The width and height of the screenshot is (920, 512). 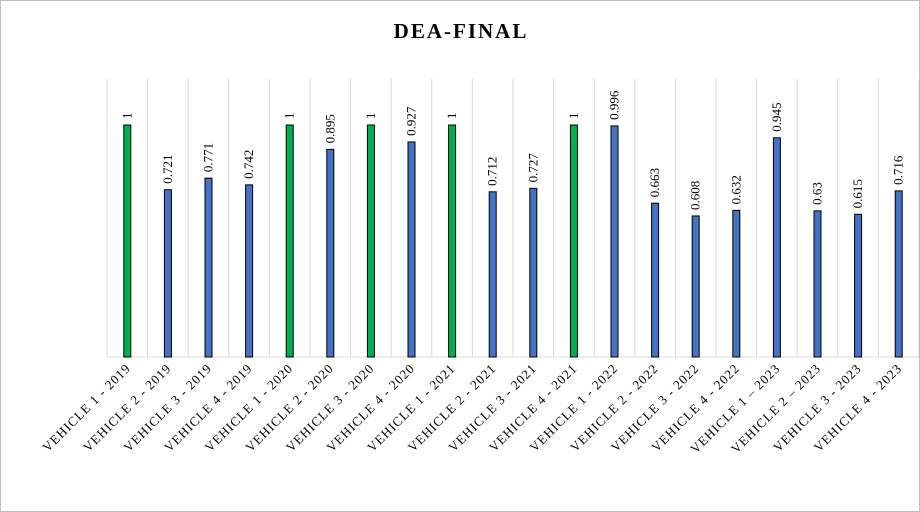 I want to click on data-label-13: 0.996, so click(x=614, y=105).